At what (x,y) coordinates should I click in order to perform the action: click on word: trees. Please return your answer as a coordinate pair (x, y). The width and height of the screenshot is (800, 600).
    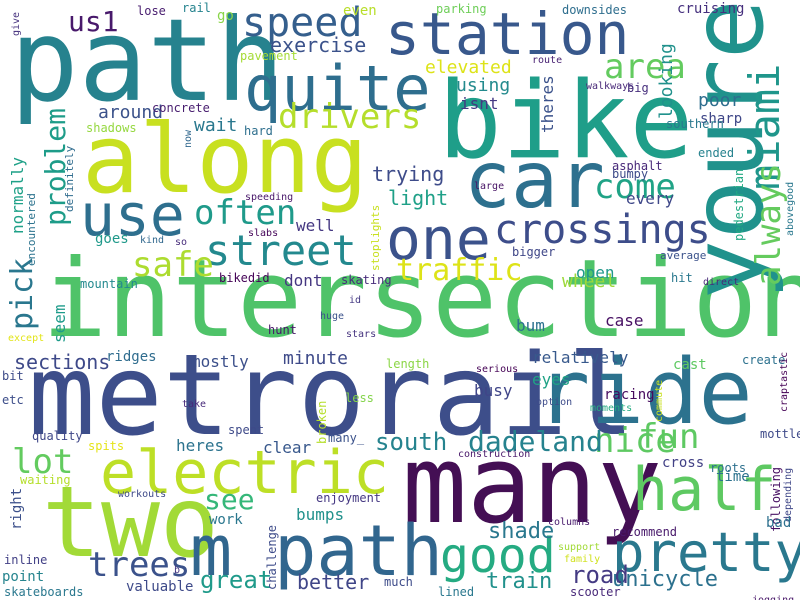
    Looking at the image, I should click on (139, 565).